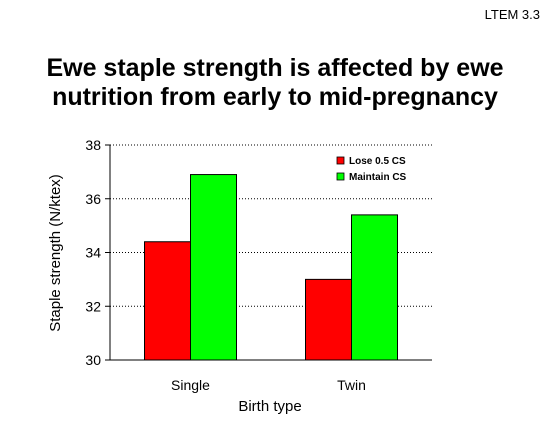  Describe the element at coordinates (93, 199) in the screenshot. I see `y-tick-label: 36` at that location.